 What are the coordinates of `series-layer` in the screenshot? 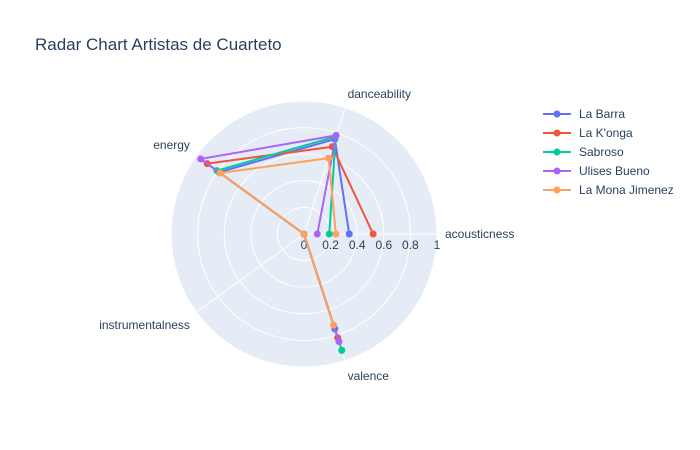 It's located at (287, 242).